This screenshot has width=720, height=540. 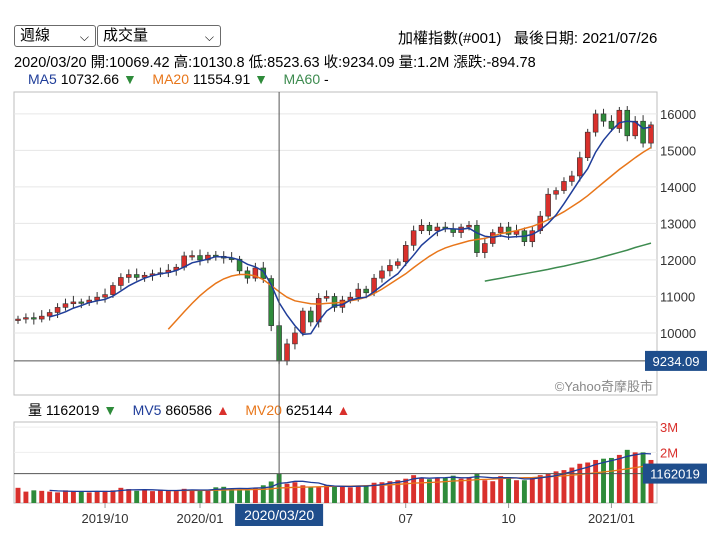 I want to click on mv20-label: MV20, so click(x=263, y=410).